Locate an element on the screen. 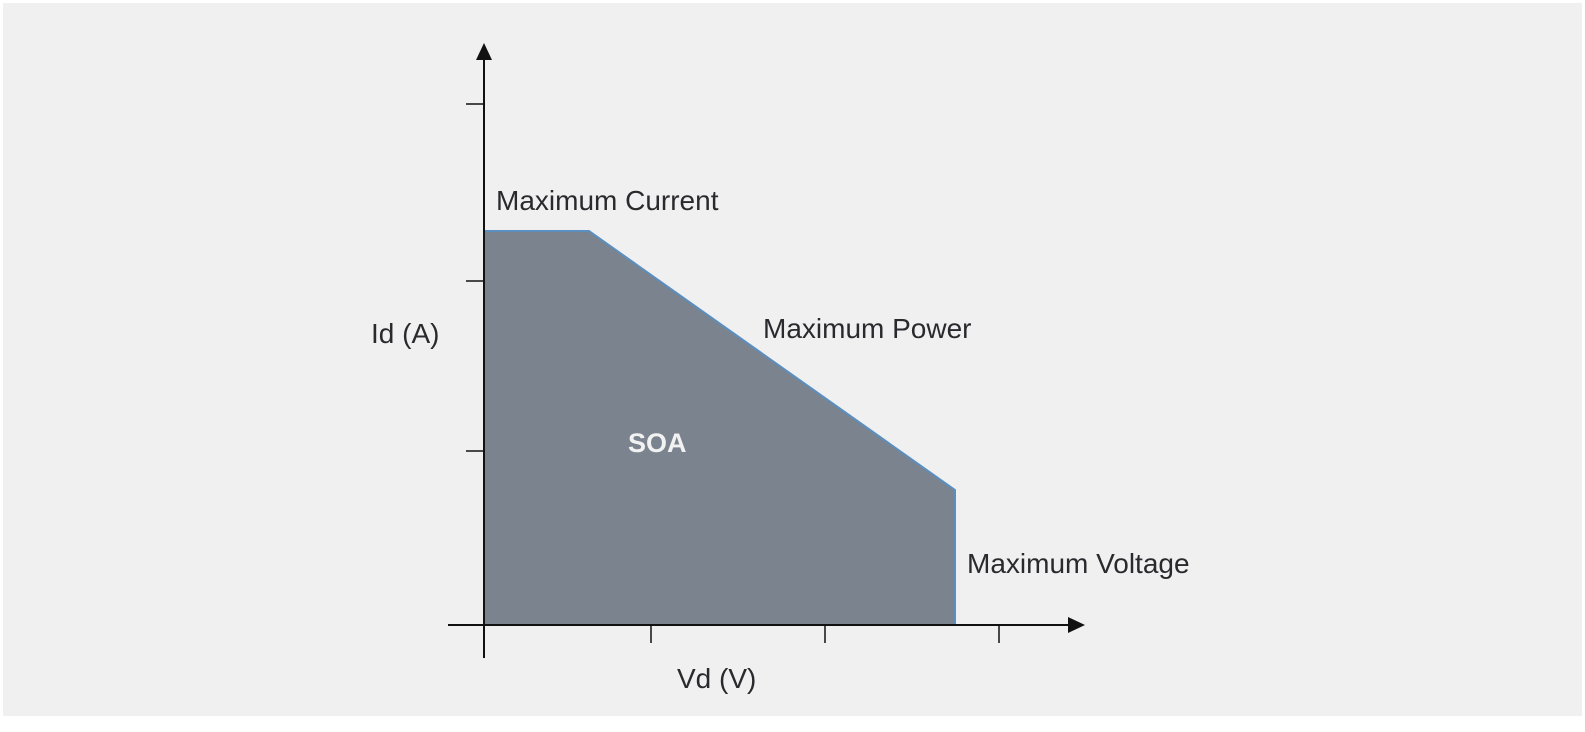 The image size is (1585, 732). max-voltage-label: Maximum Voltage is located at coordinates (1078, 563).